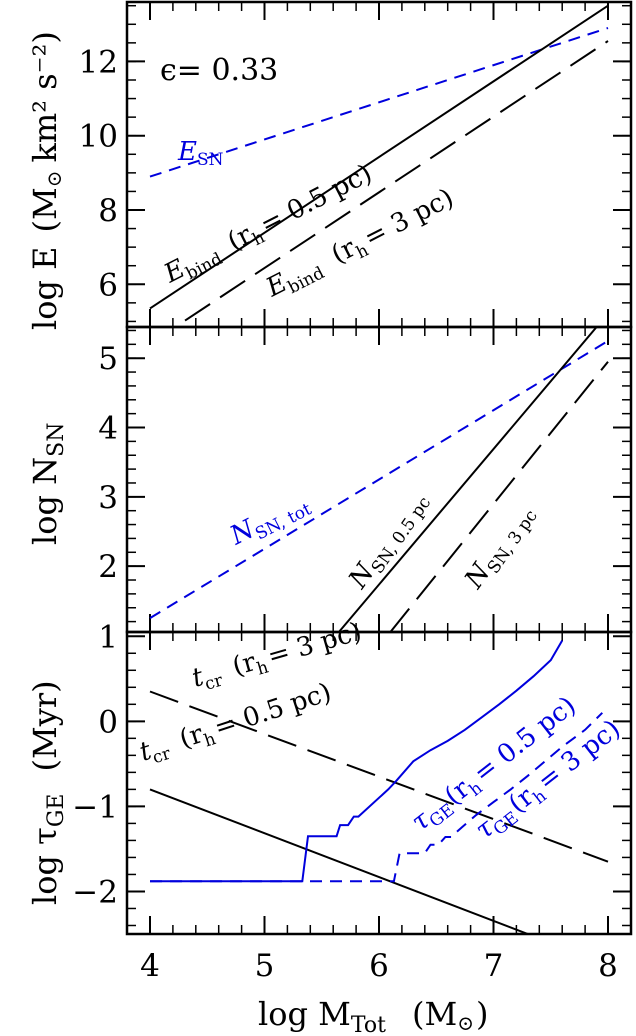 This screenshot has height=1036, width=636. What do you see at coordinates (108, 429) in the screenshot?
I see `ytick-label: 4` at bounding box center [108, 429].